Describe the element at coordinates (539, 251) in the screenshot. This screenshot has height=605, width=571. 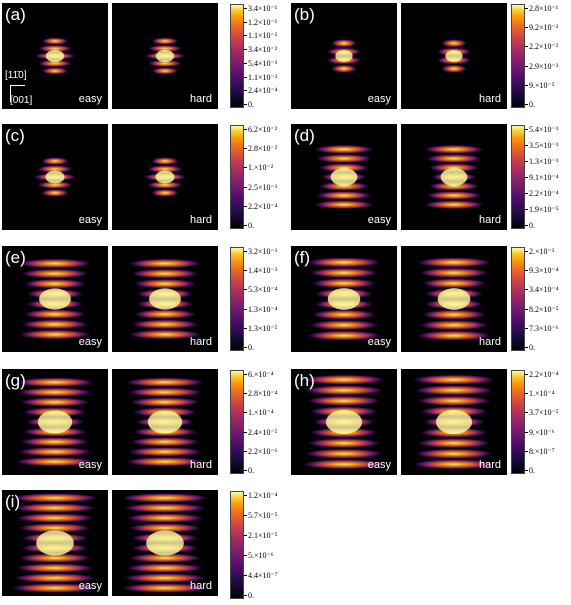
I see `colorbar-tick-label: 2.×10⁻³` at that location.